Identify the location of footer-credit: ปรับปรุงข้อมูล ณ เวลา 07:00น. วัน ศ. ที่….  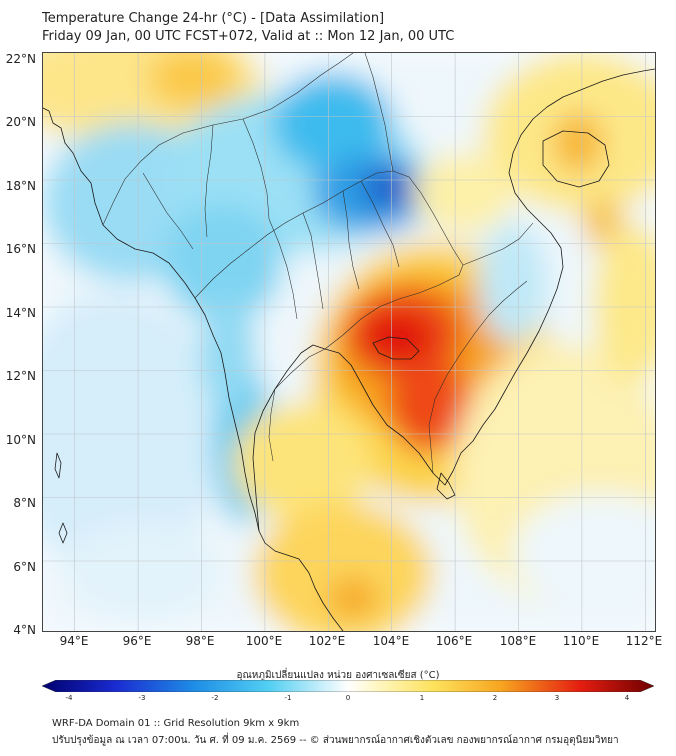
(335, 740).